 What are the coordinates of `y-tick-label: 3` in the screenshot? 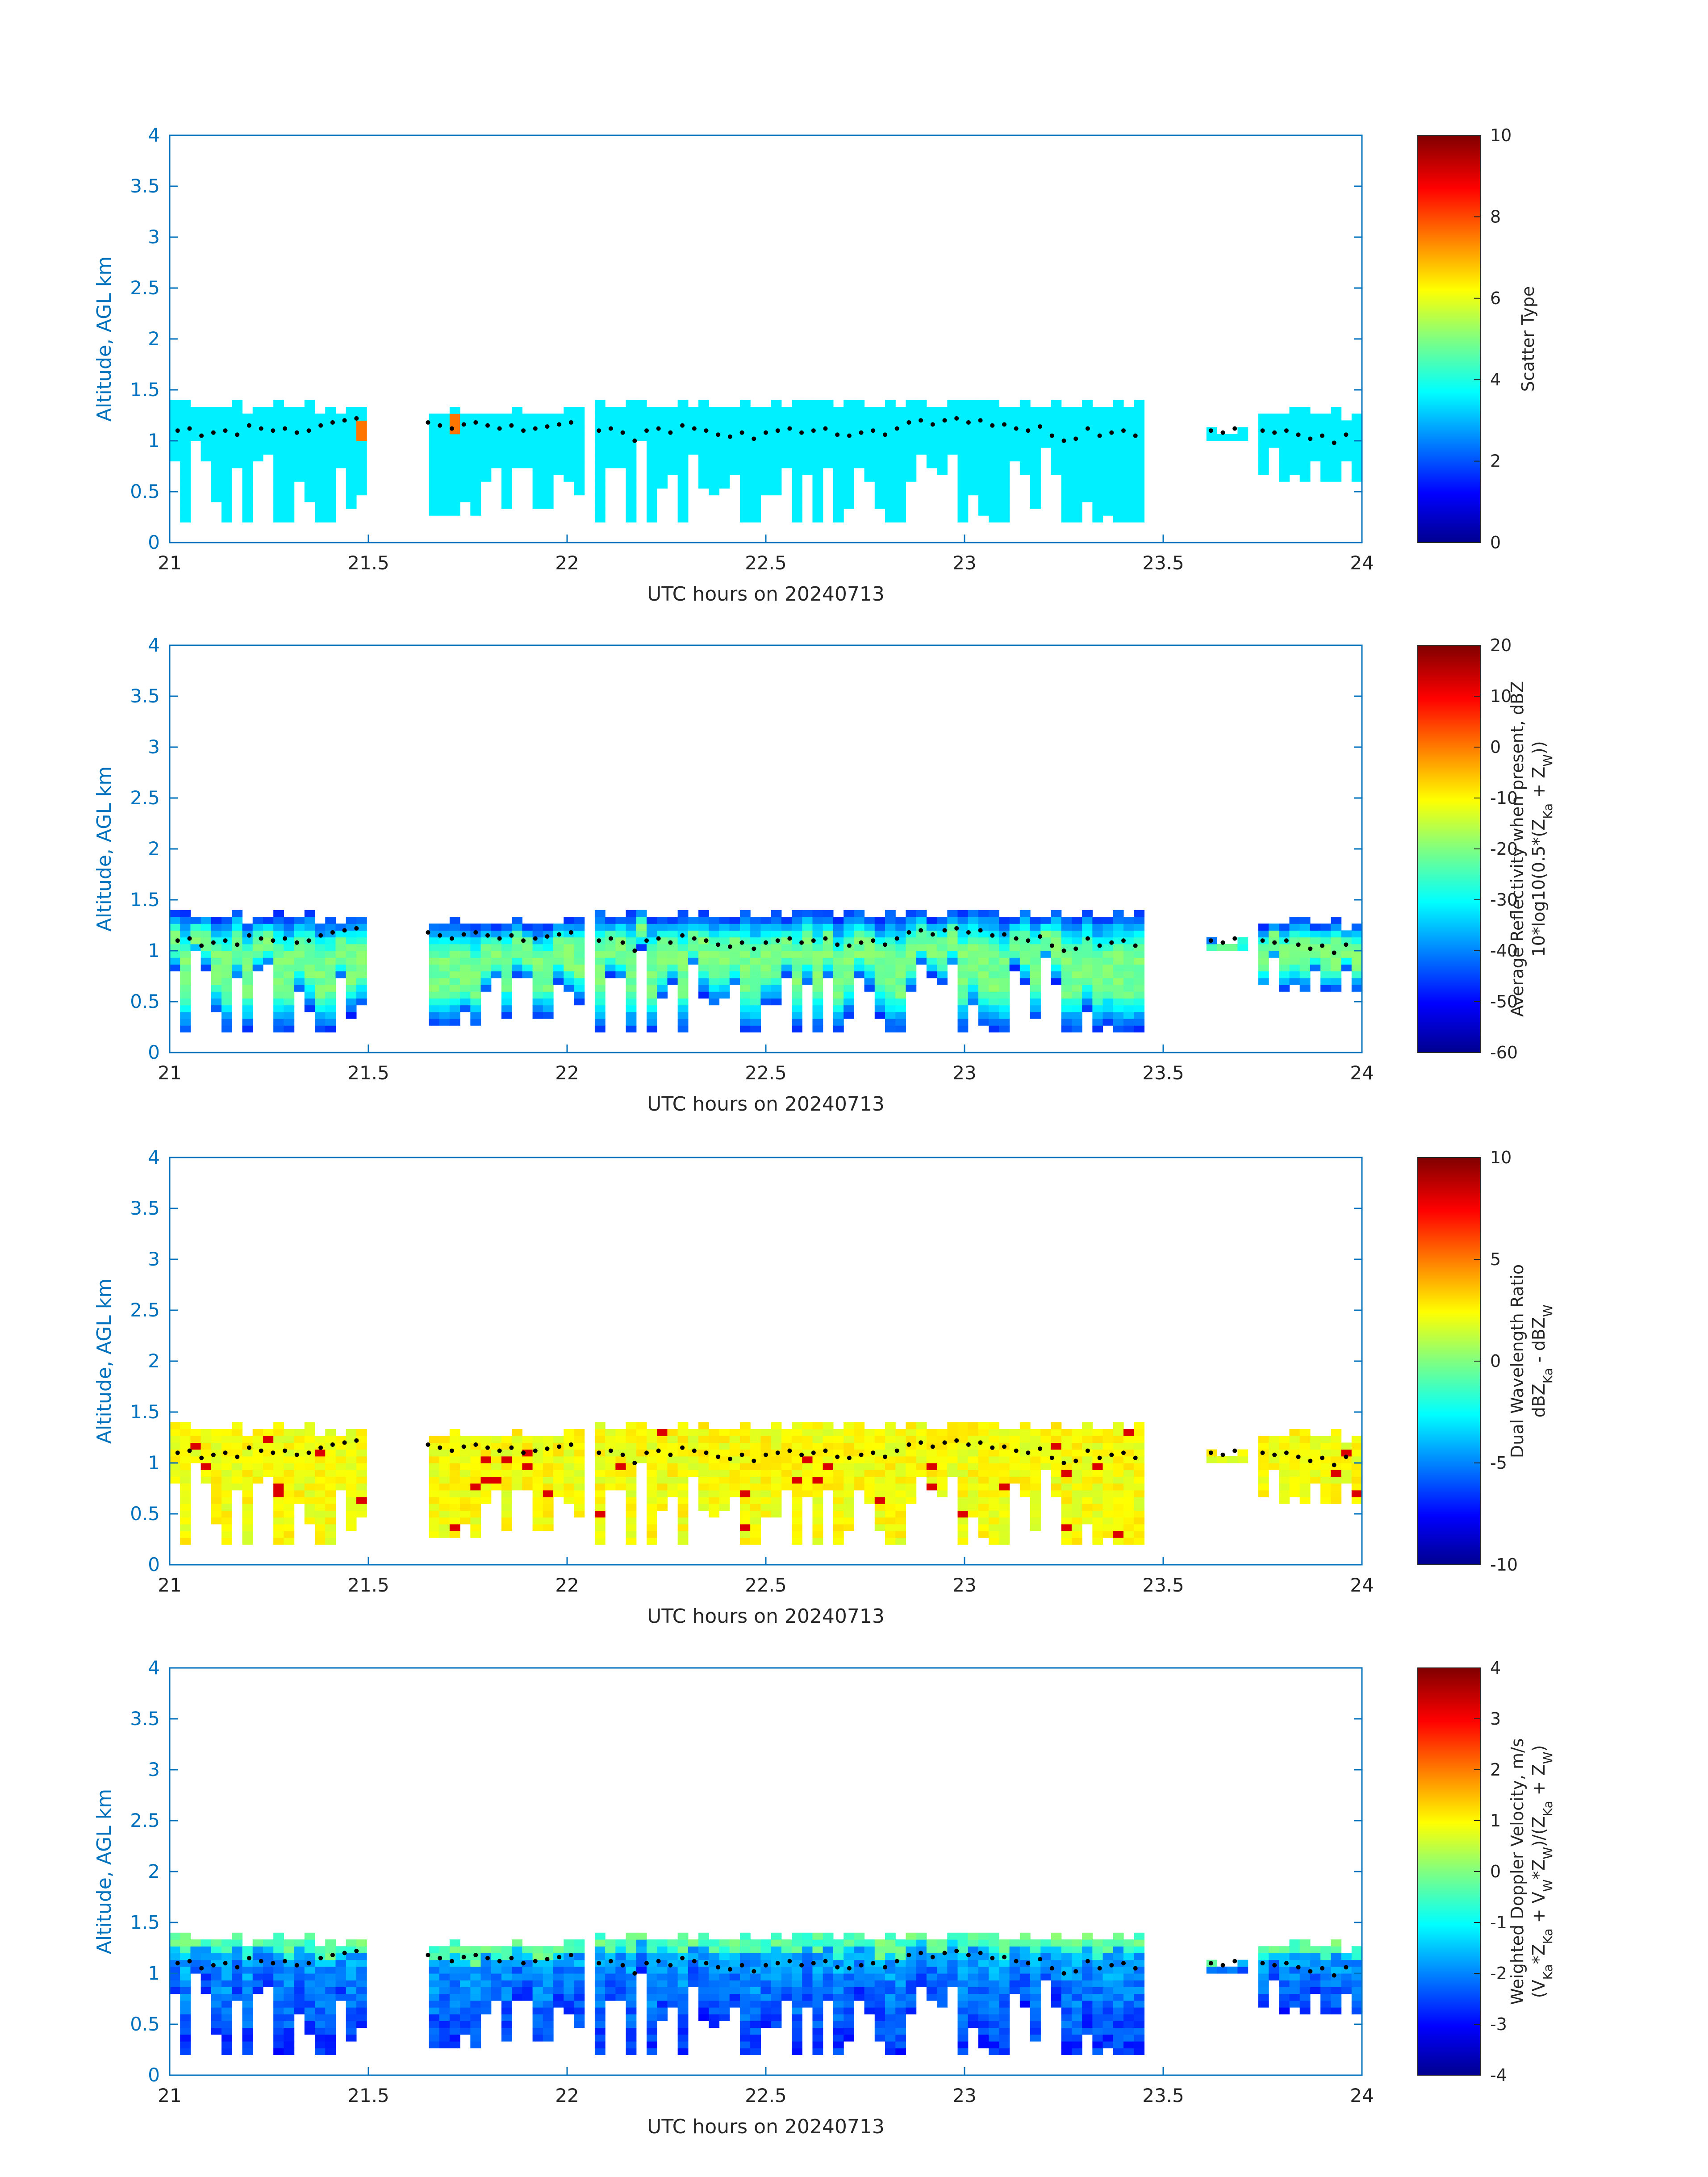 It's located at (154, 237).